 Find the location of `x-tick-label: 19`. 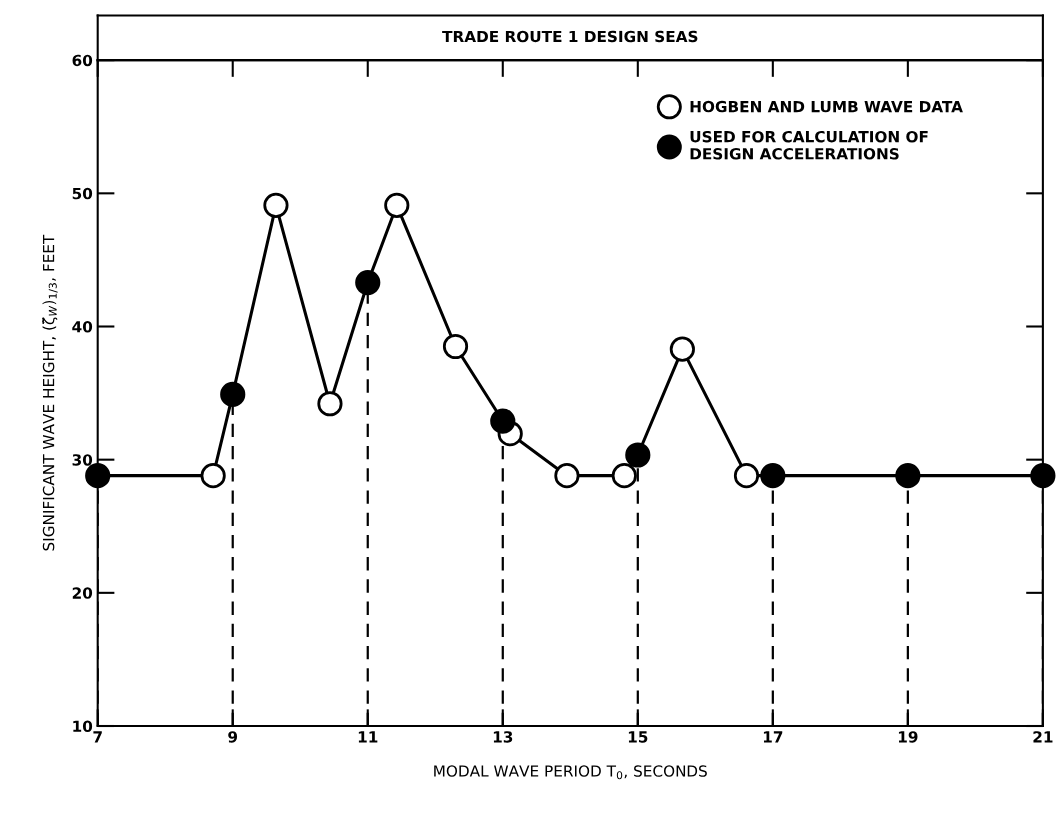

x-tick-label: 19 is located at coordinates (908, 737).